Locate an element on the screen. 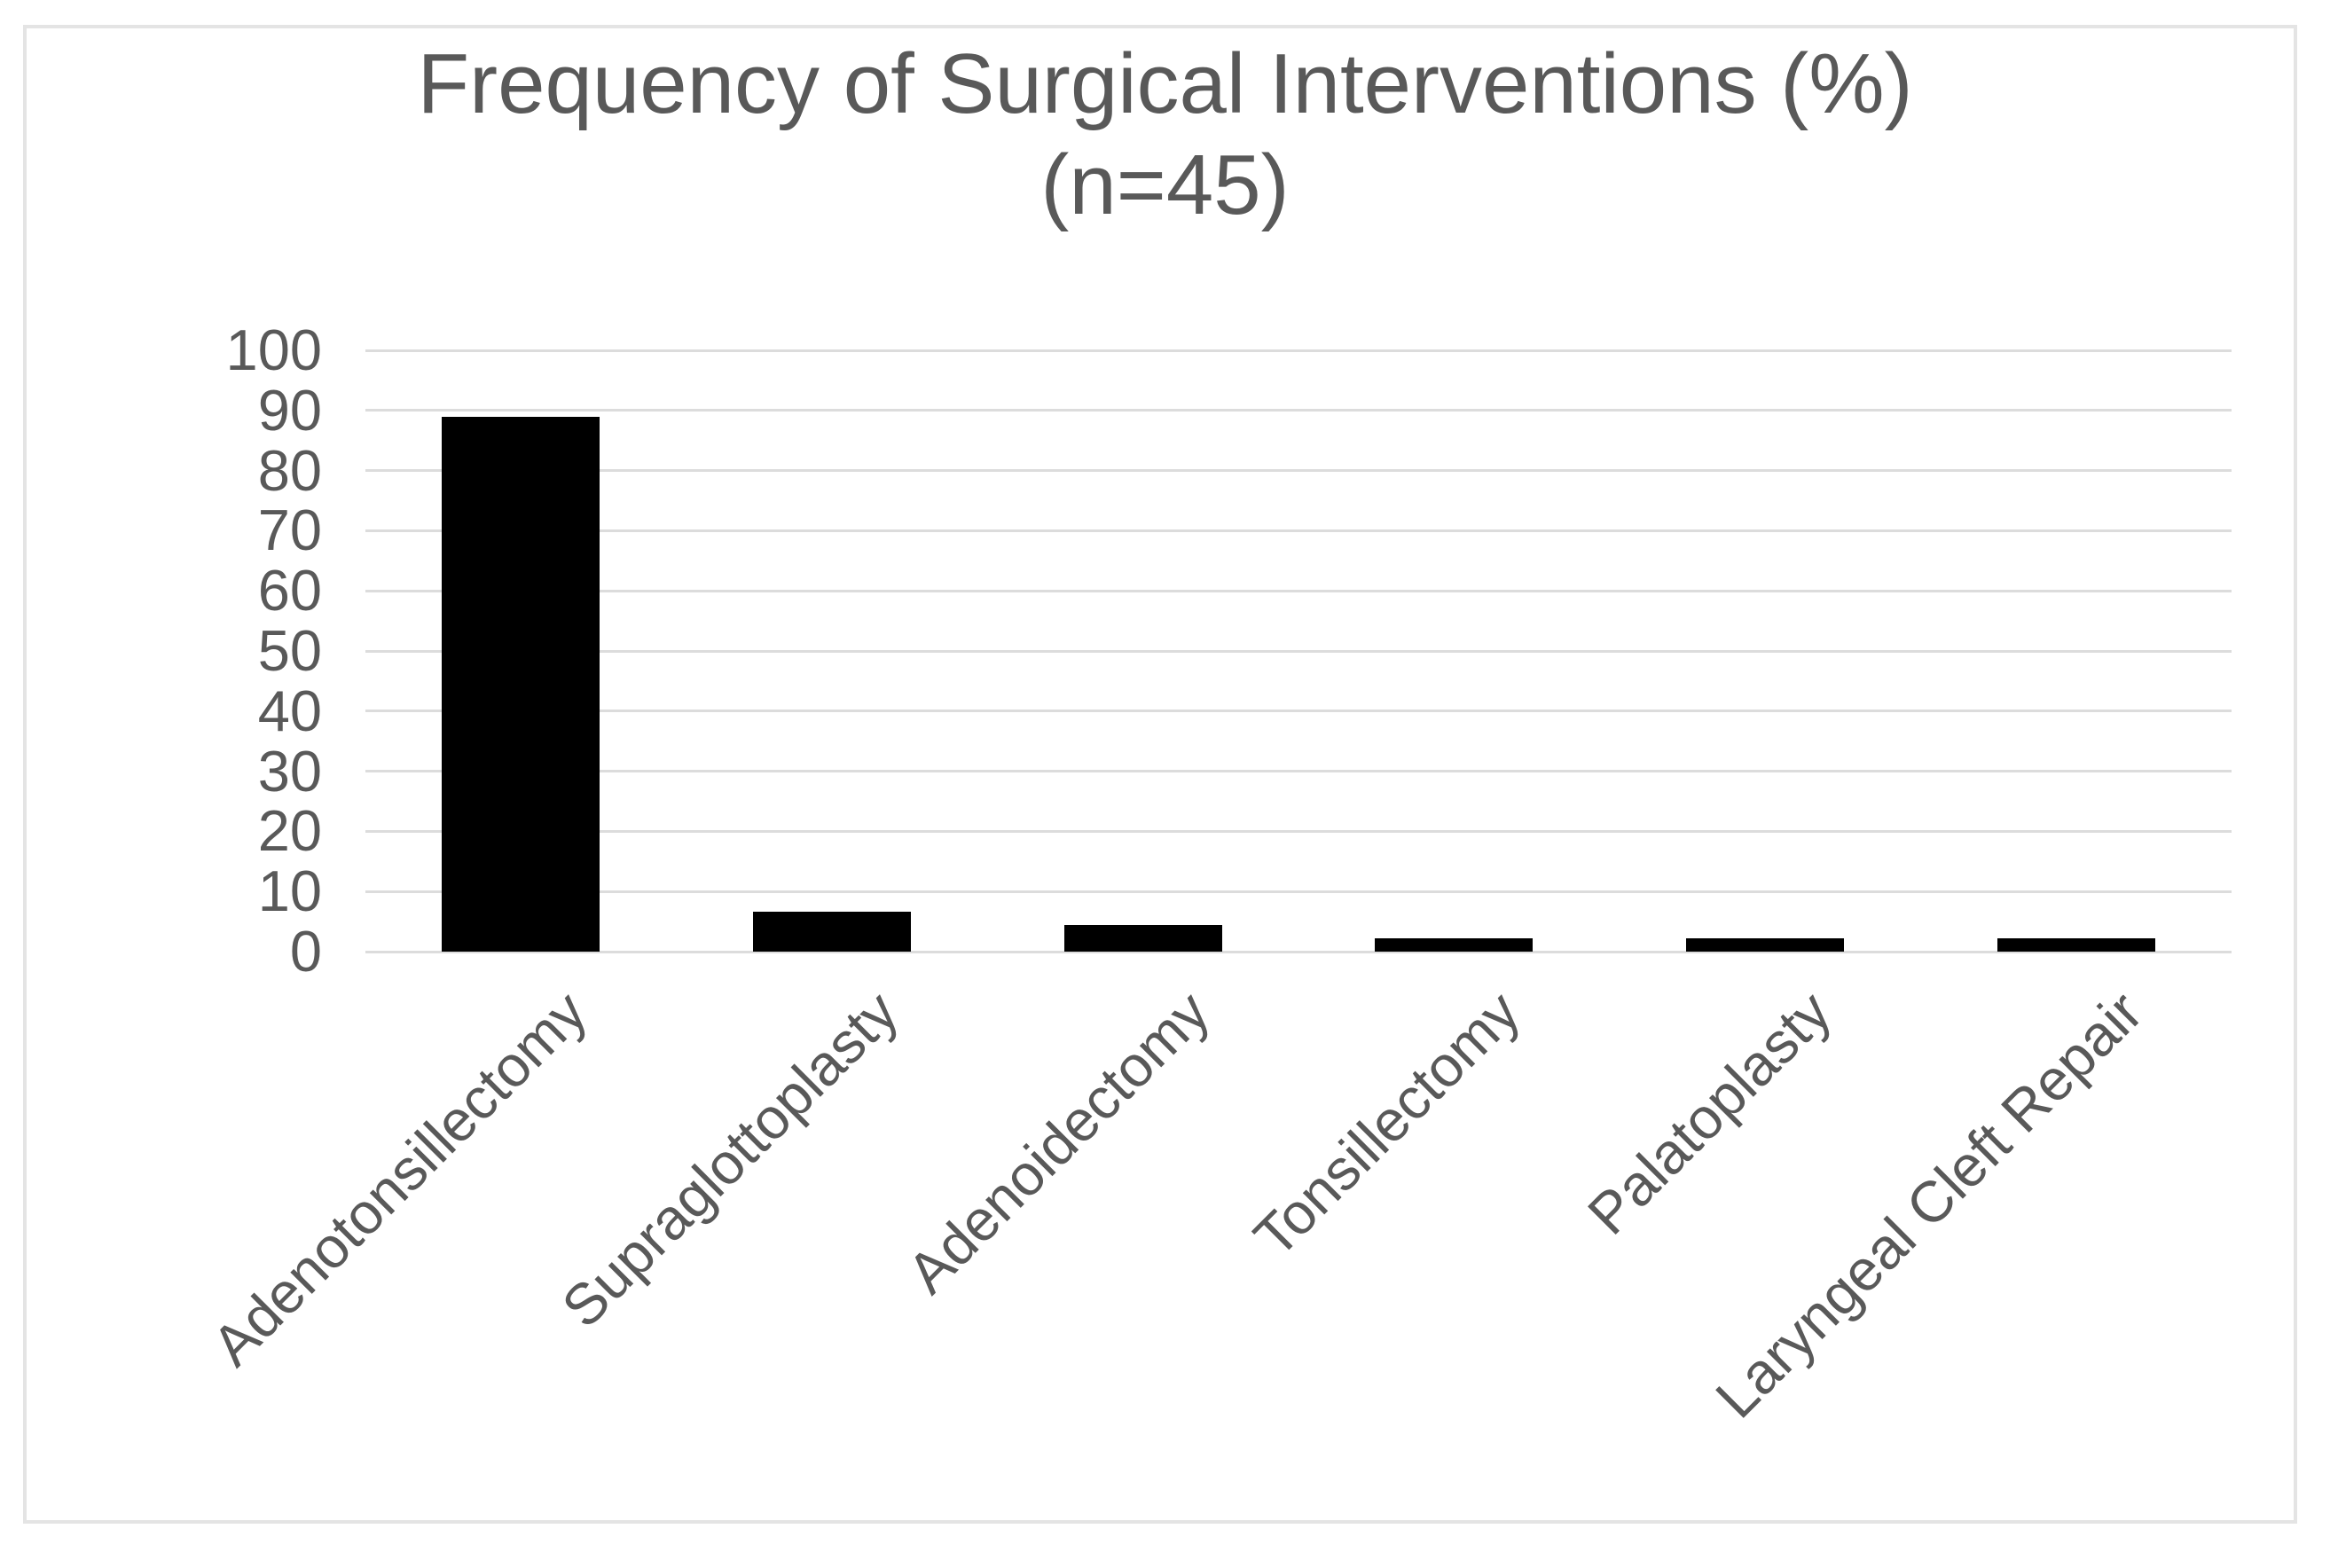  chart-title-line2: (n=45) is located at coordinates (1165, 184).